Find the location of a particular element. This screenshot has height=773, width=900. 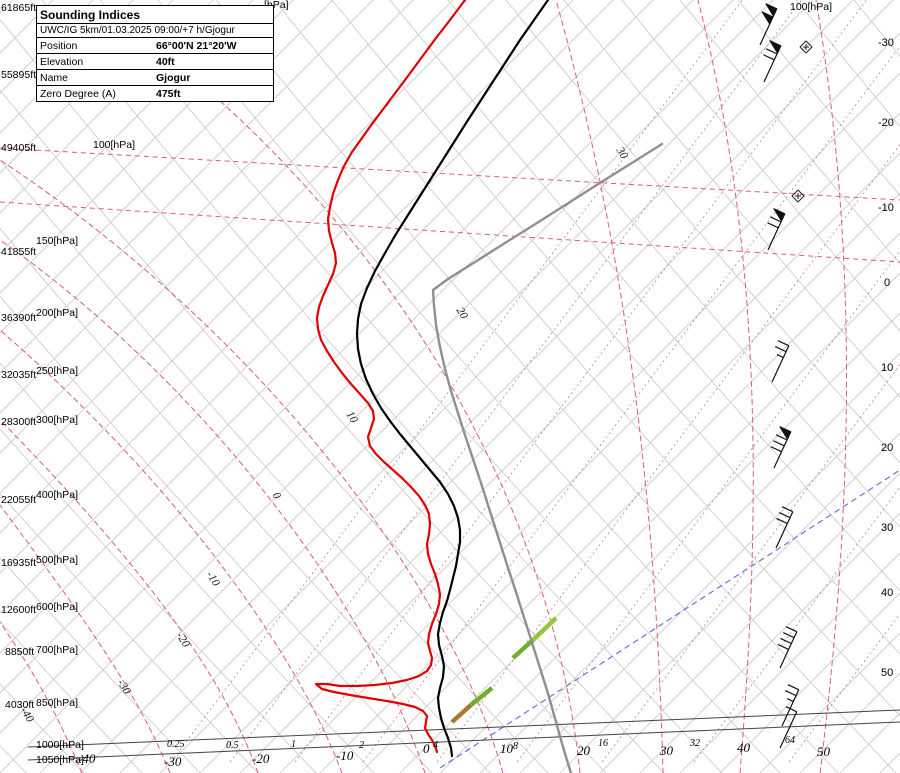

info-box-subtitle: UWC/IG 5km/01.03.2025 09:00/+7 h/Gjogur is located at coordinates (155, 31).